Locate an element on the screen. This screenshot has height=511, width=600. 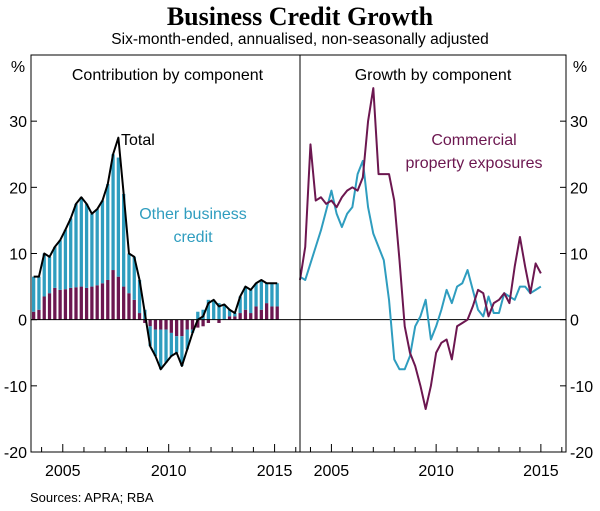
sources-note: Sources: APRA; RBA is located at coordinates (92, 497).